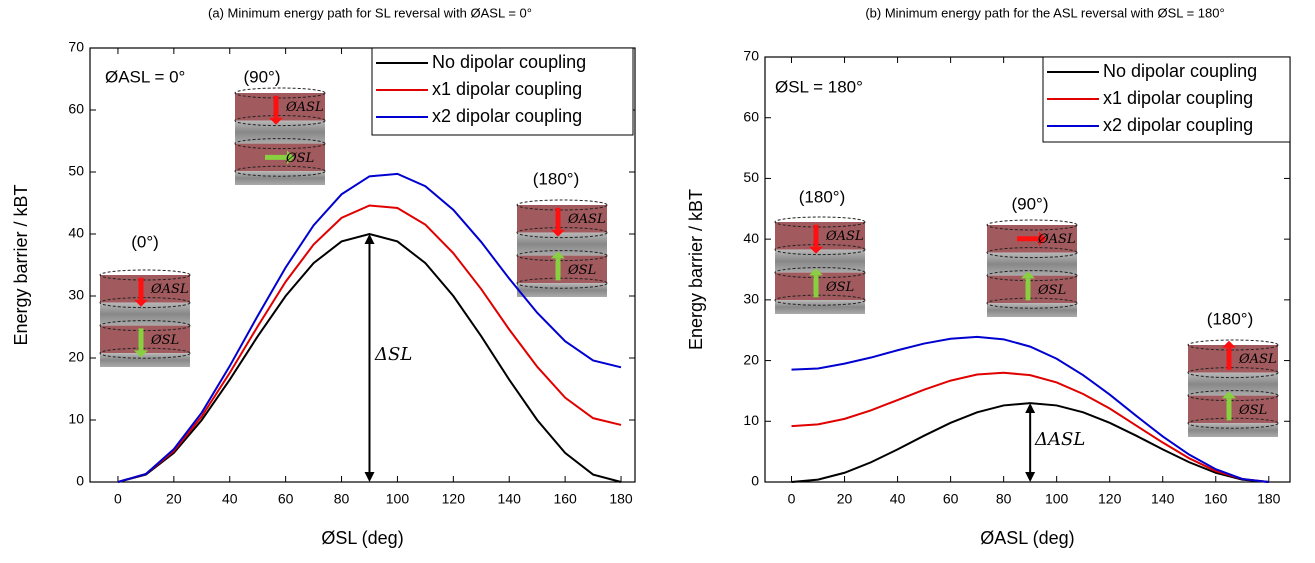 Image resolution: width=1315 pixels, height=563 pixels. Describe the element at coordinates (1027, 538) in the screenshot. I see `x-axis-label: ØASL (deg)` at that location.